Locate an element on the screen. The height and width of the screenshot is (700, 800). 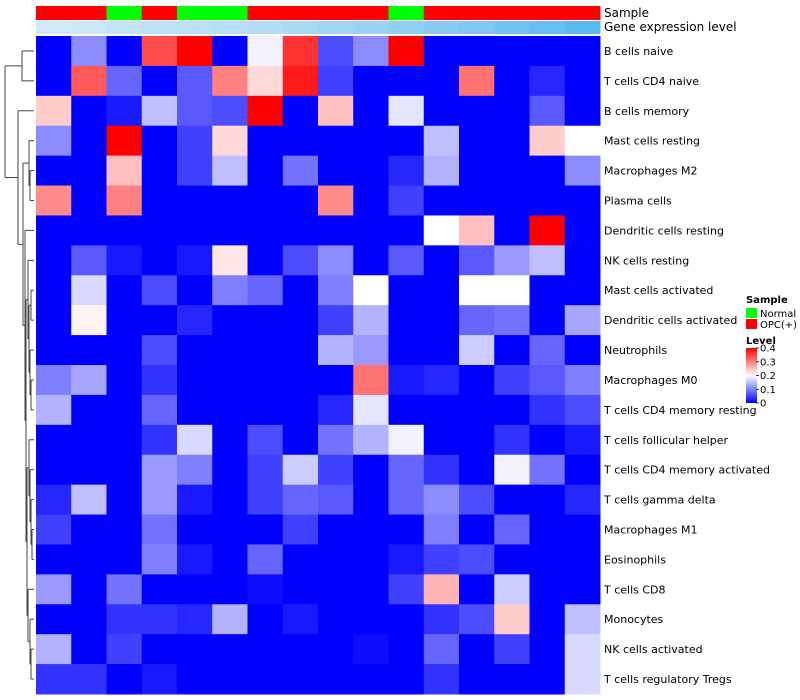
legend-level-ticks: 0.4 0.3 0.2 0.1 0 is located at coordinates (766, 377).